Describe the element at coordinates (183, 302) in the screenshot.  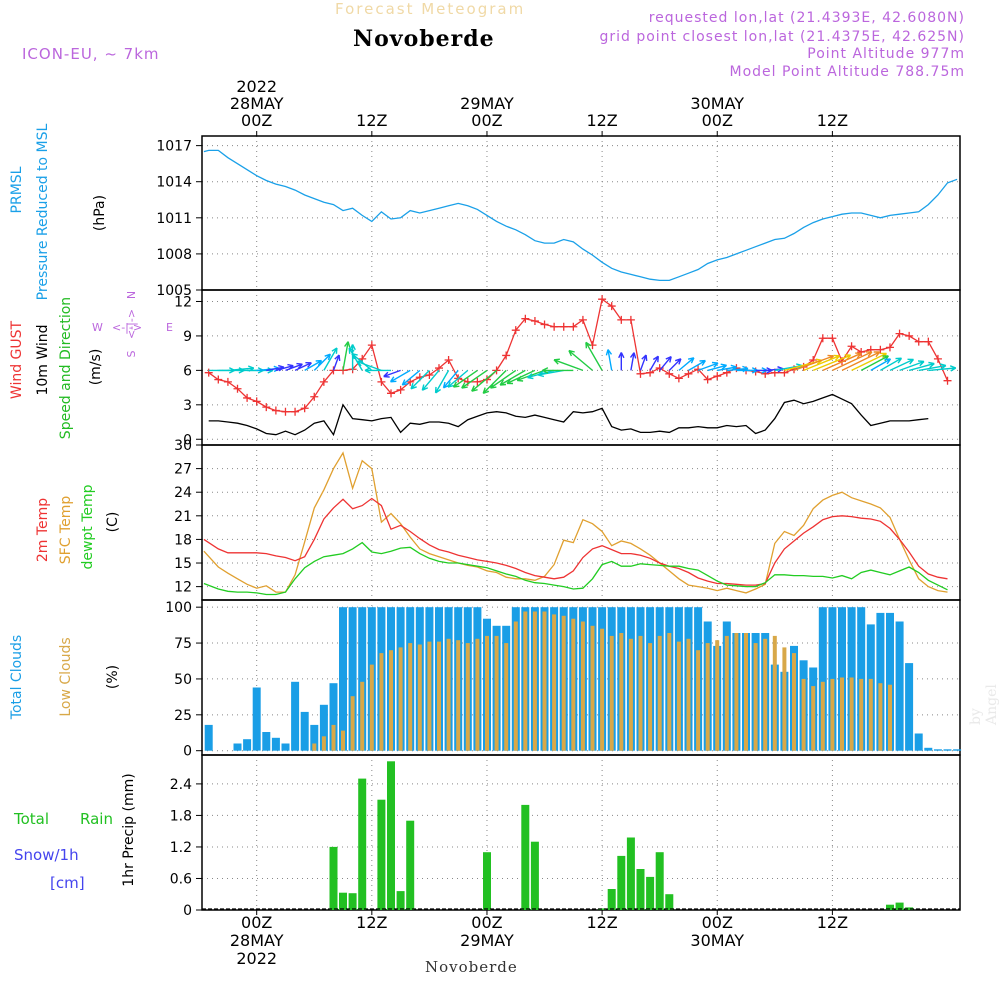
I see `y-tick-label: 12` at that location.